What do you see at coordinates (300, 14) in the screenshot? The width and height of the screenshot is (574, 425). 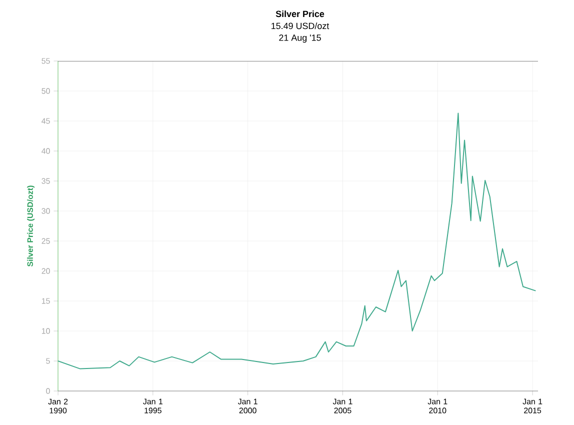 I see `chart-title: Silver Price` at bounding box center [300, 14].